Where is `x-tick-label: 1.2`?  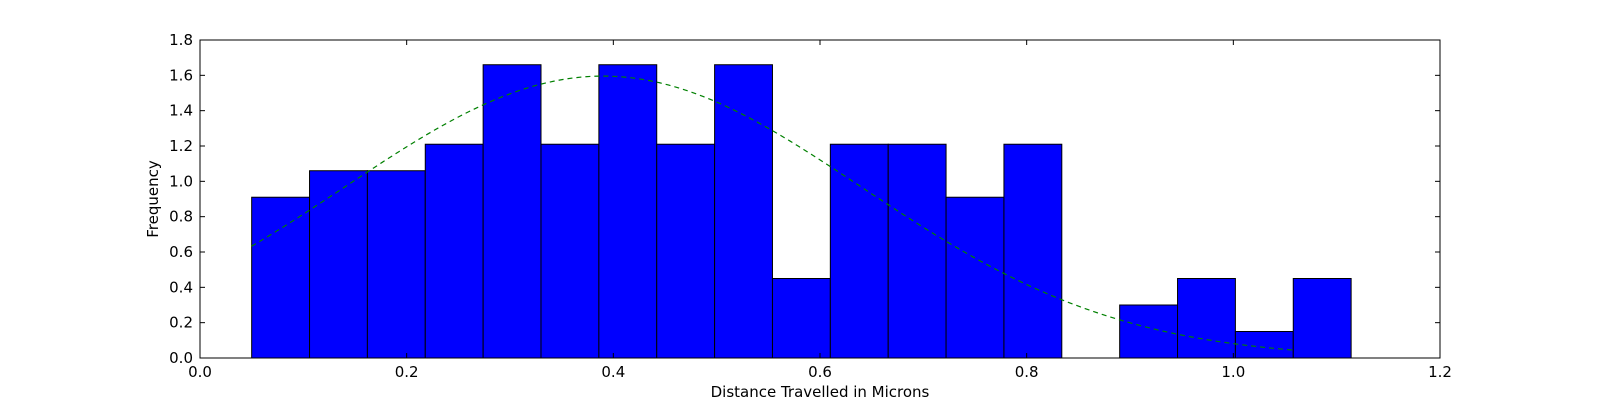
x-tick-label: 1.2 is located at coordinates (1440, 372).